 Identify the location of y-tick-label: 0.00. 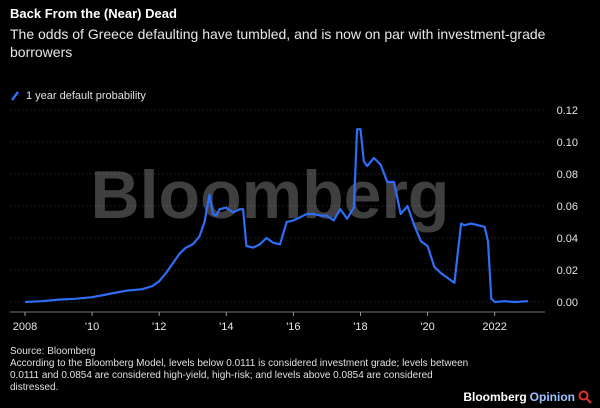
(567, 303).